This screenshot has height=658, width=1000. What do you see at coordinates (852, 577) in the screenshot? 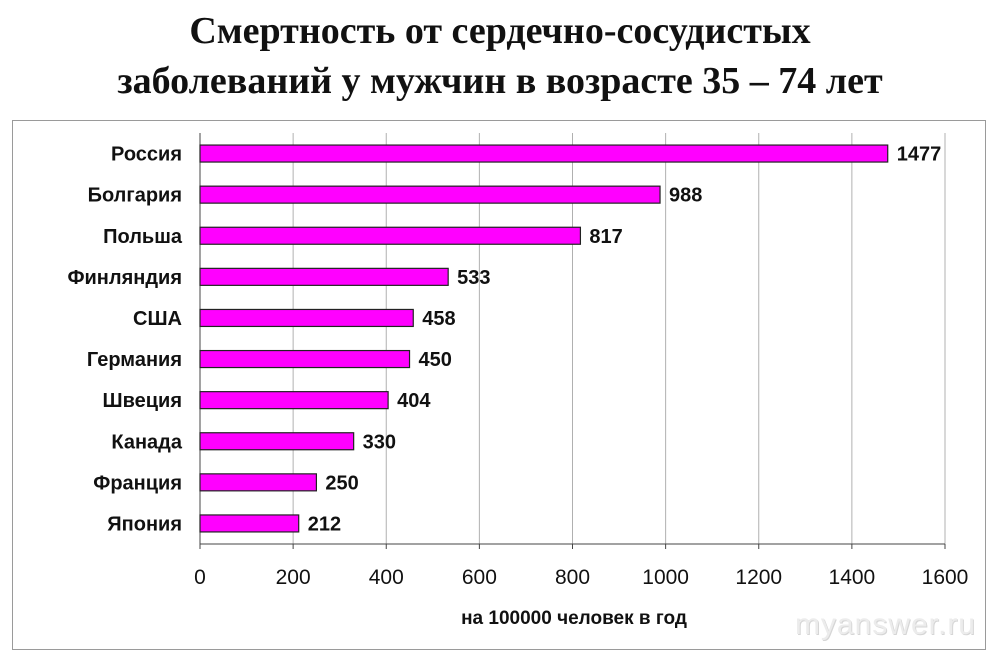
I see `x-tick-label: 1400` at bounding box center [852, 577].